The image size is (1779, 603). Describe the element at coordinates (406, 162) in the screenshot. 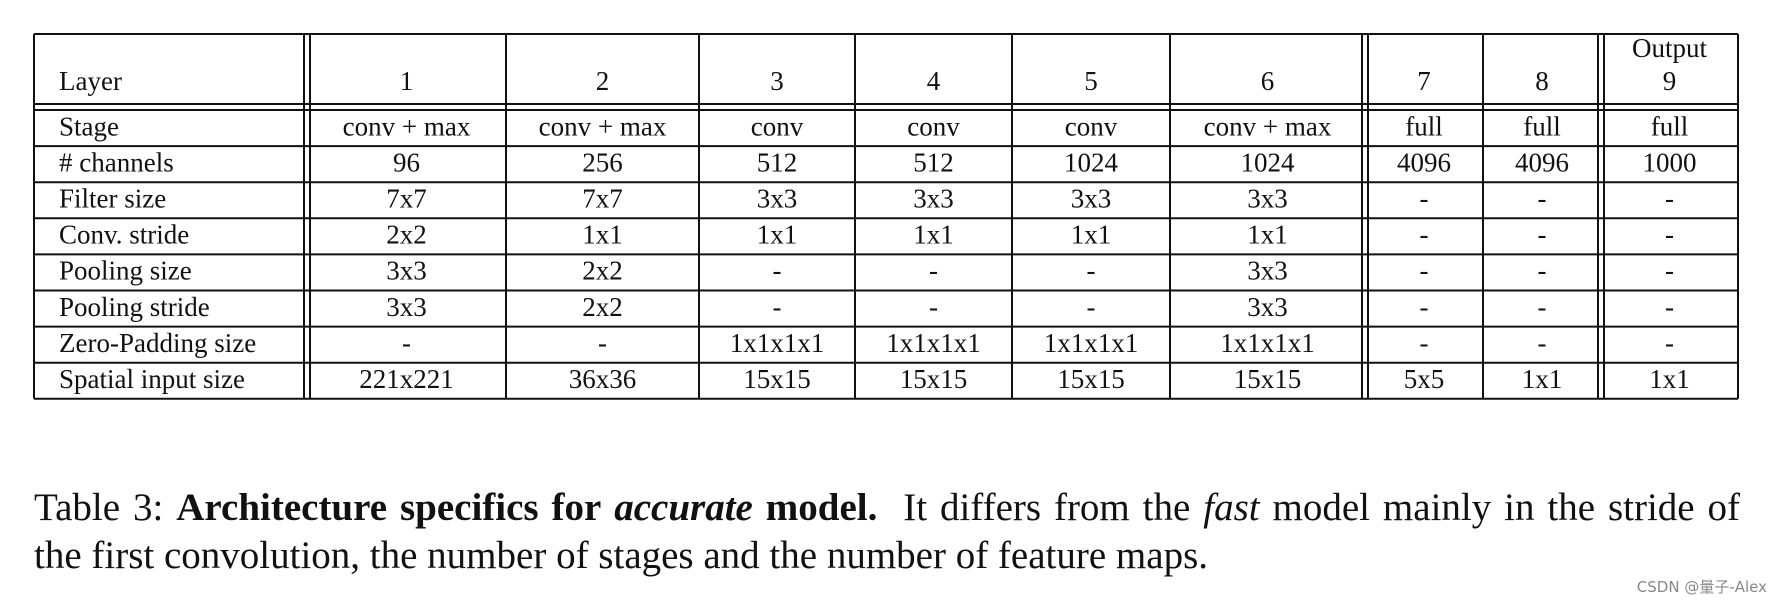

I see `table-cell: 96` at that location.